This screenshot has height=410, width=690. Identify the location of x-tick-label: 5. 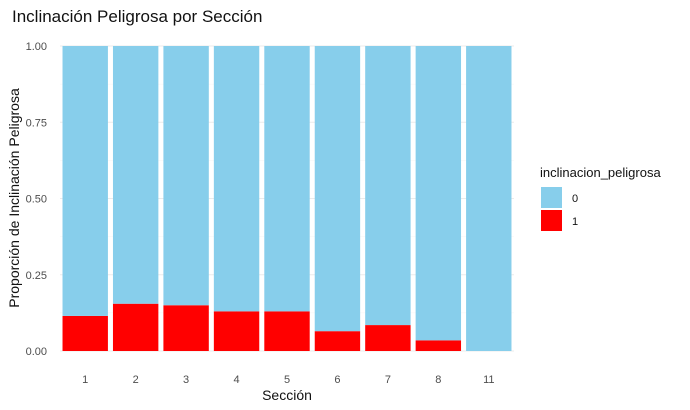
(287, 380).